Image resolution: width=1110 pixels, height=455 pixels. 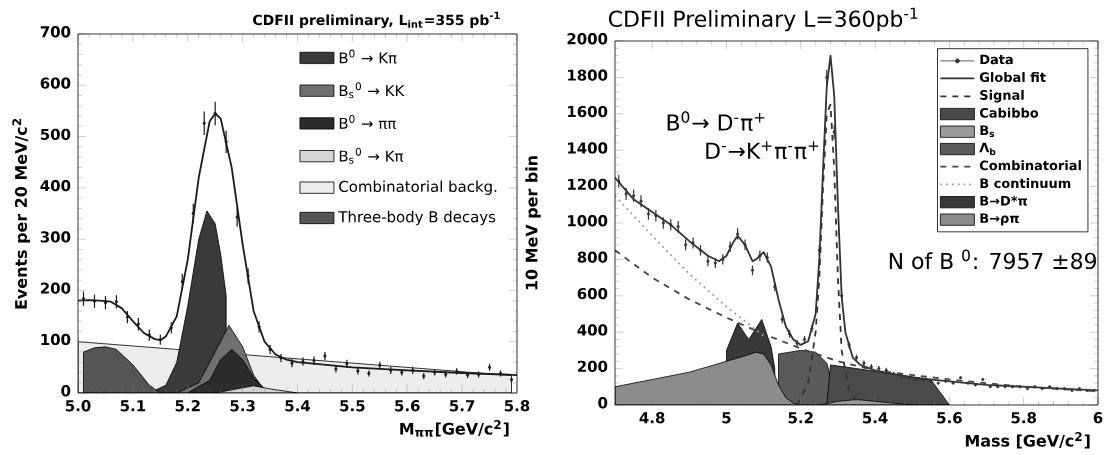 What do you see at coordinates (987, 131) in the screenshot?
I see `legend-label: B$_{s}$` at bounding box center [987, 131].